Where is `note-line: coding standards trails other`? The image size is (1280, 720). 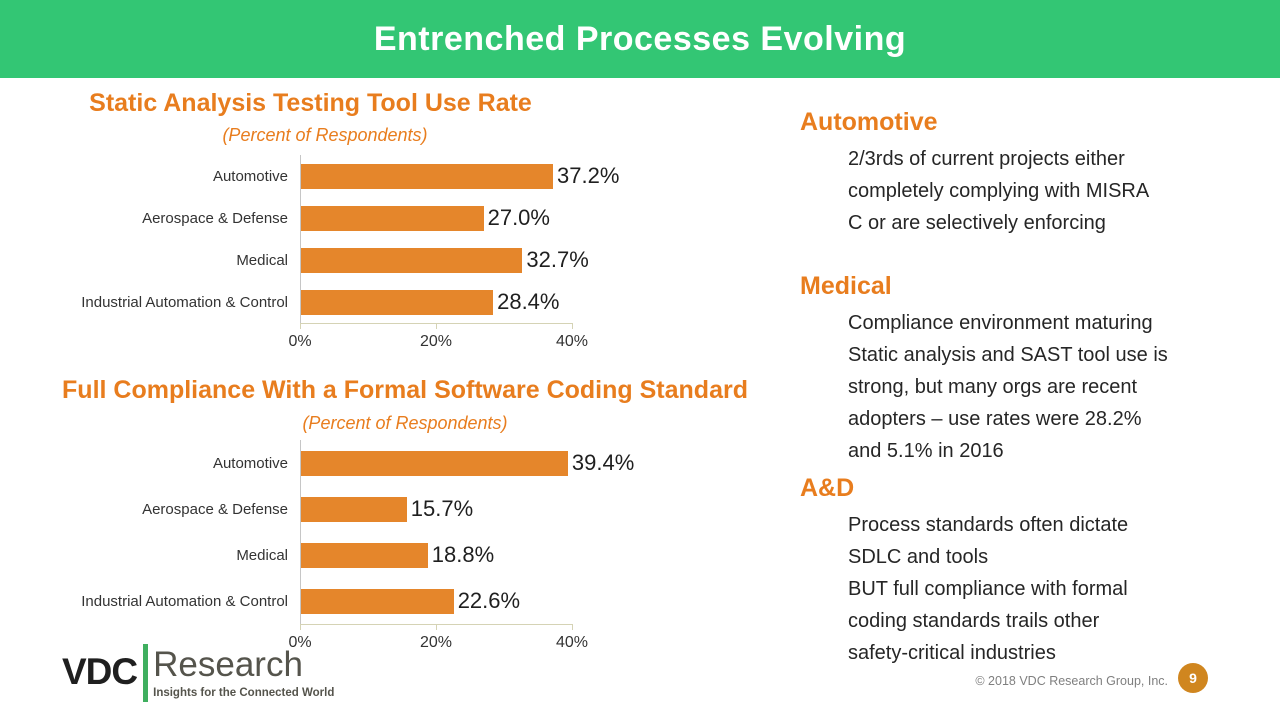
note-line: coding standards trails other is located at coordinates (974, 621).